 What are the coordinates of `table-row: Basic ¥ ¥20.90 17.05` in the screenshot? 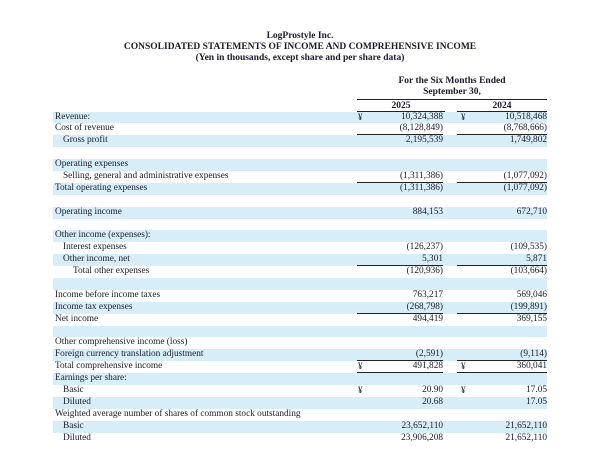 It's located at (300, 391).